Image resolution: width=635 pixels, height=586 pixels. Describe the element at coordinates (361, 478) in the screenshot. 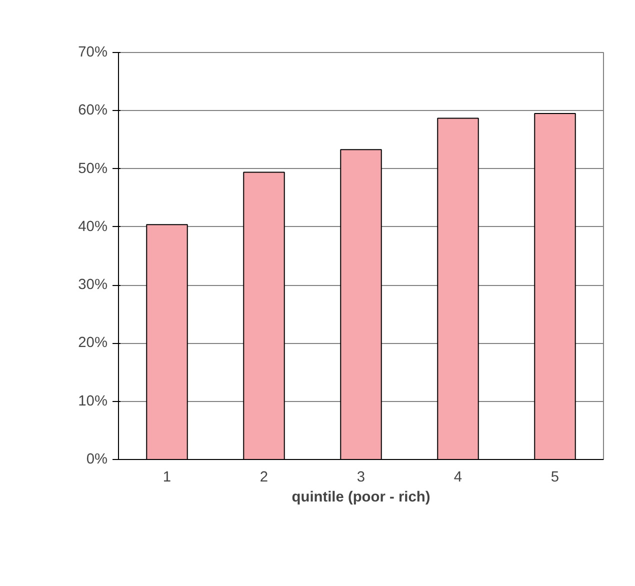

I see `x-tick-label: 3` at that location.